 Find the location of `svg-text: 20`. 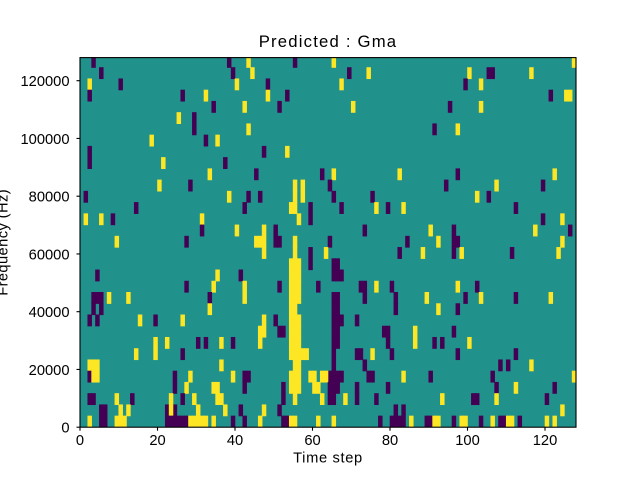

svg-text: 20 is located at coordinates (157, 441).